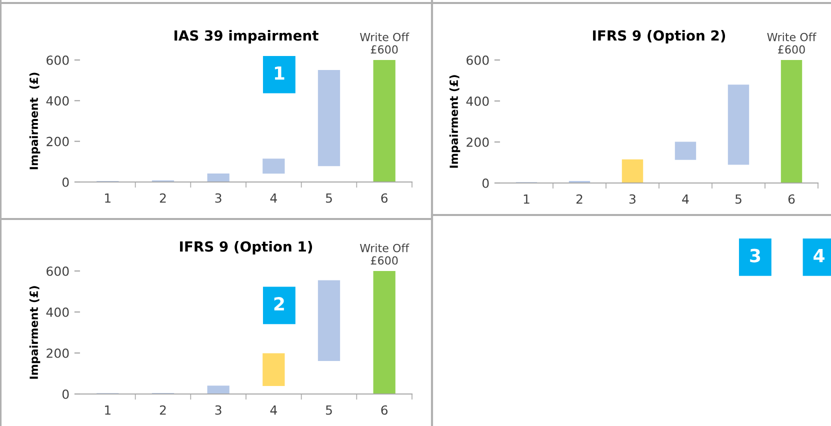  I want to click on chart-title: IAS 39 impairment, so click(246, 37).